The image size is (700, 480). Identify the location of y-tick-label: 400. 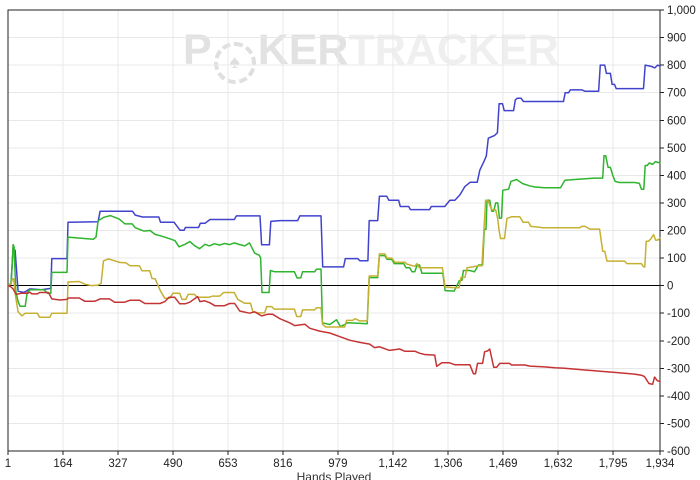
(676, 176).